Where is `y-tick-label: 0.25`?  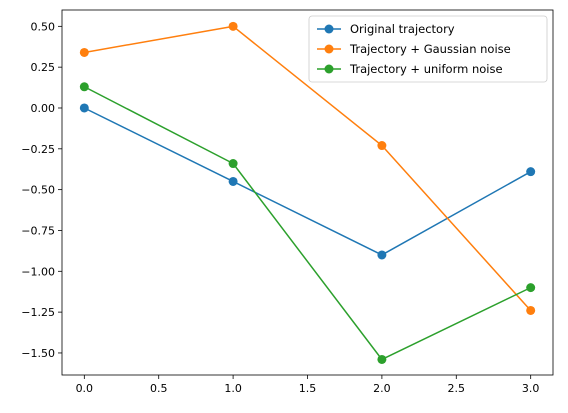
y-tick-label: 0.25 is located at coordinates (43, 67).